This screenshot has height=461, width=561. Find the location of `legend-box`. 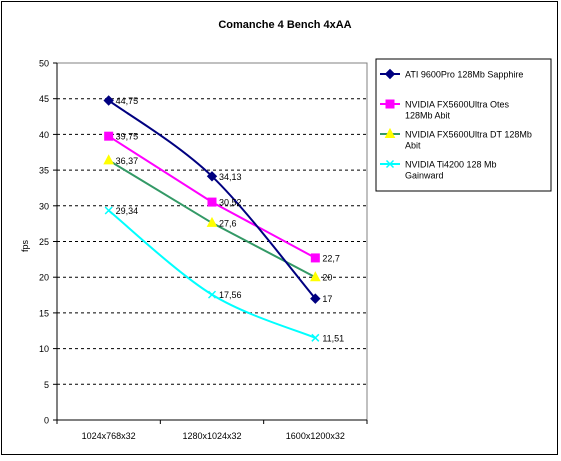

legend-box is located at coordinates (463, 125).